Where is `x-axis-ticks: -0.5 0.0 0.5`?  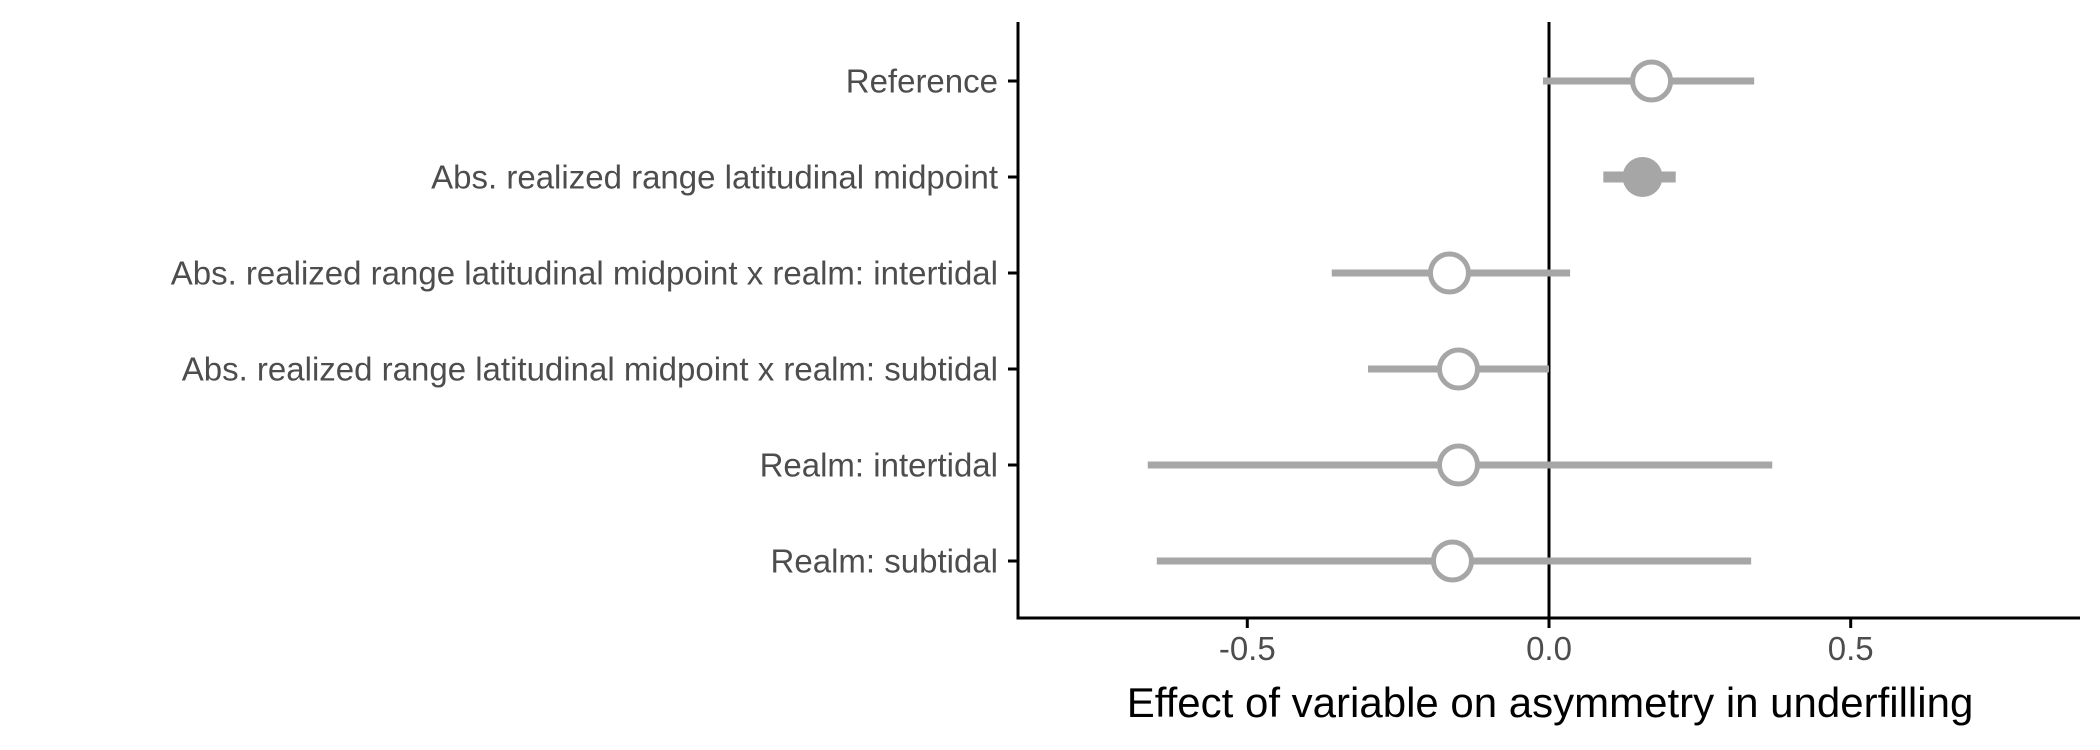
x-axis-ticks: -0.5 0.0 0.5 is located at coordinates (1546, 642).